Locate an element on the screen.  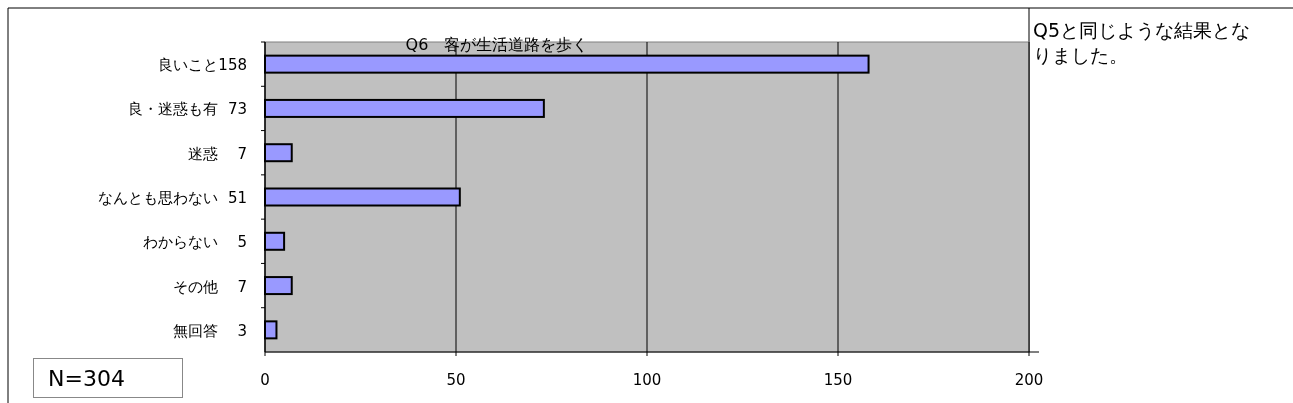
x-tick-label: 50 is located at coordinates (456, 380).